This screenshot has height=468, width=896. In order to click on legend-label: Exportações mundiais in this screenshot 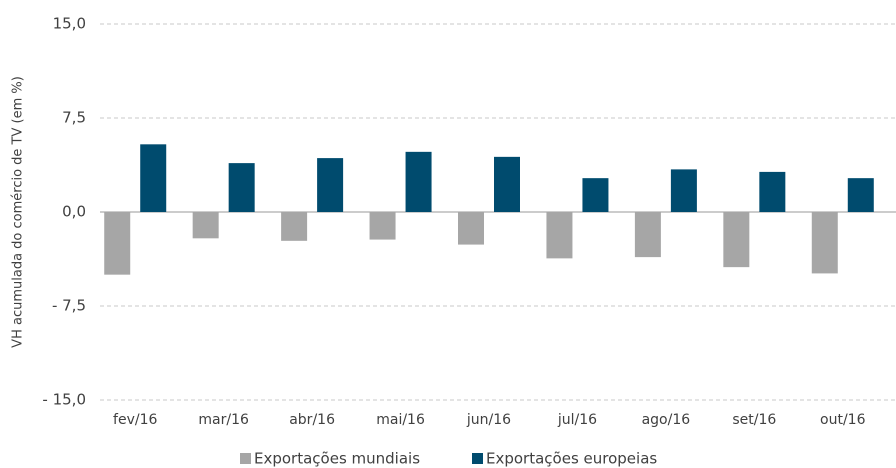, I will do `click(337, 459)`.